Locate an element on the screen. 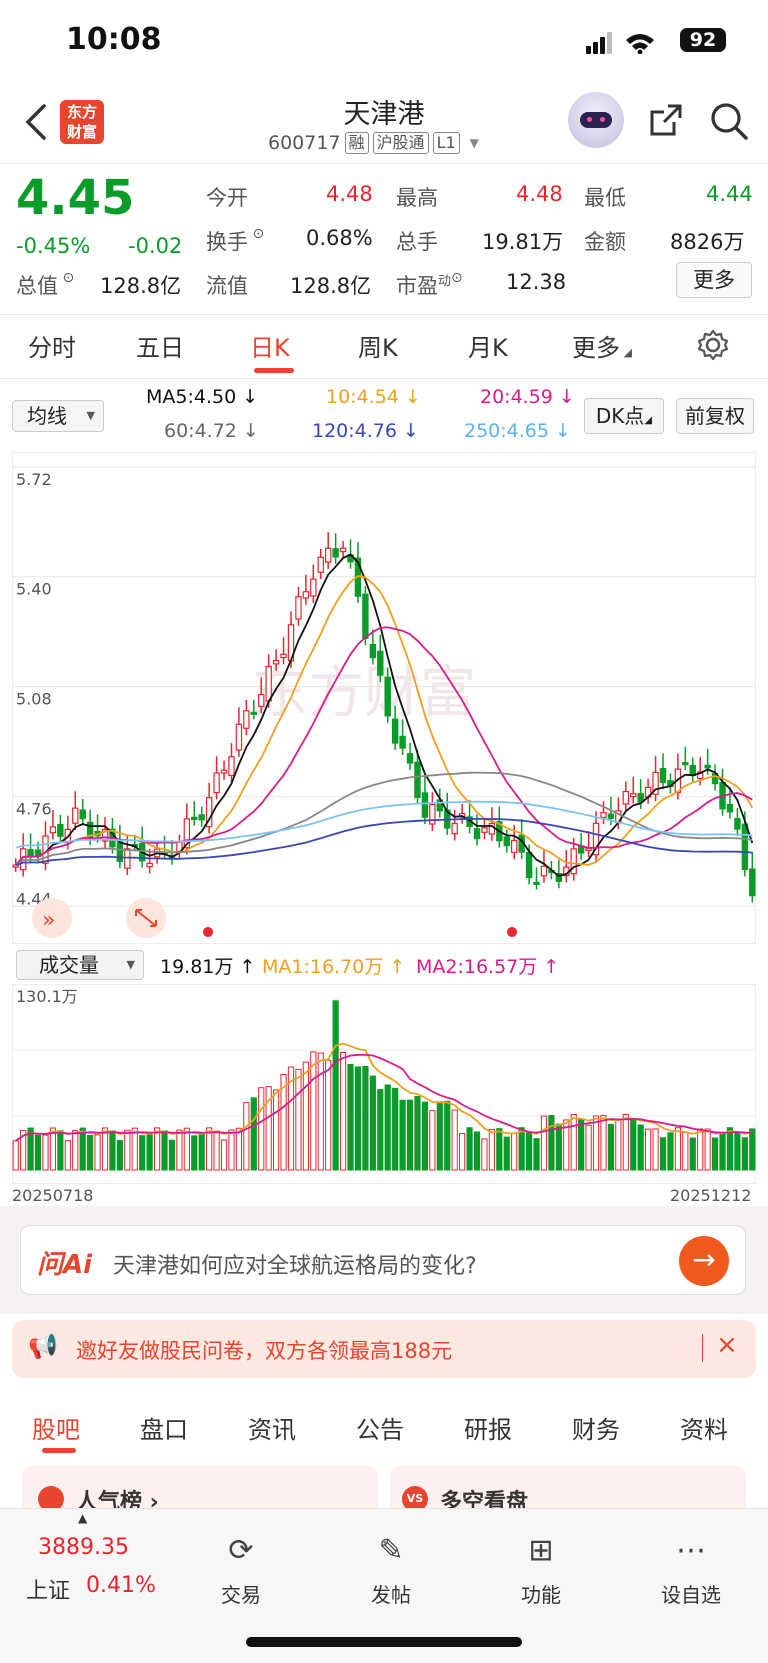  ma120-line is located at coordinates (384, 841).